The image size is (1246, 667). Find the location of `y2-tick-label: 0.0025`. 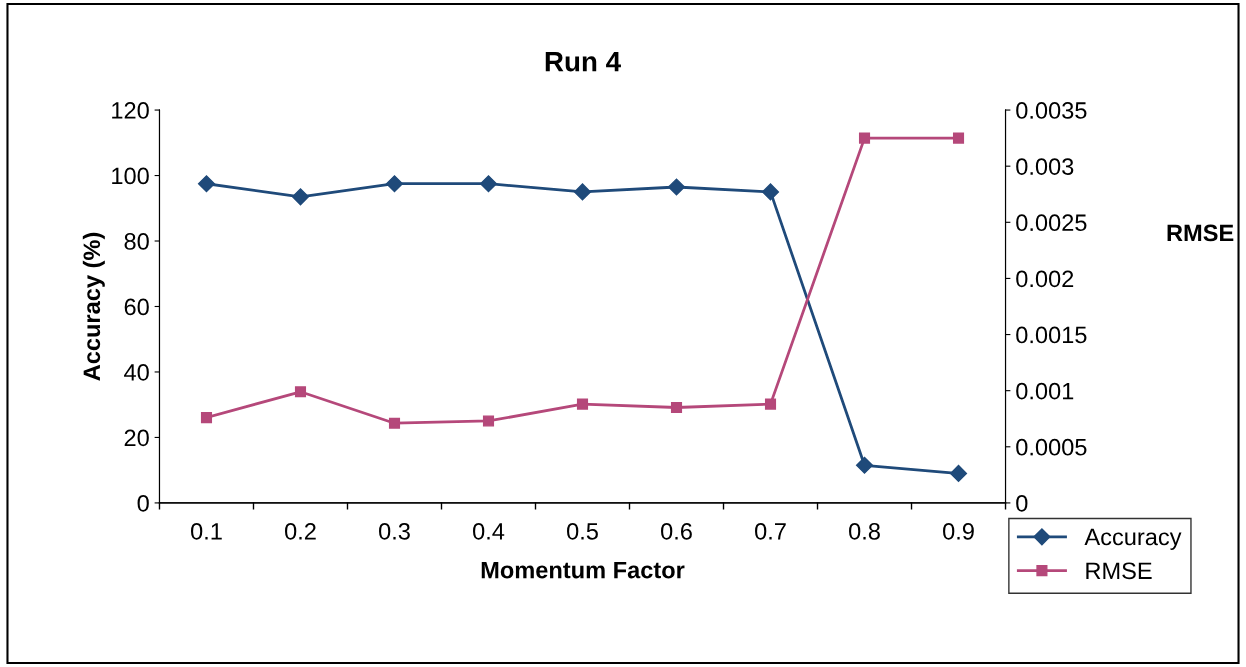

y2-tick-label: 0.0025 is located at coordinates (1051, 223).